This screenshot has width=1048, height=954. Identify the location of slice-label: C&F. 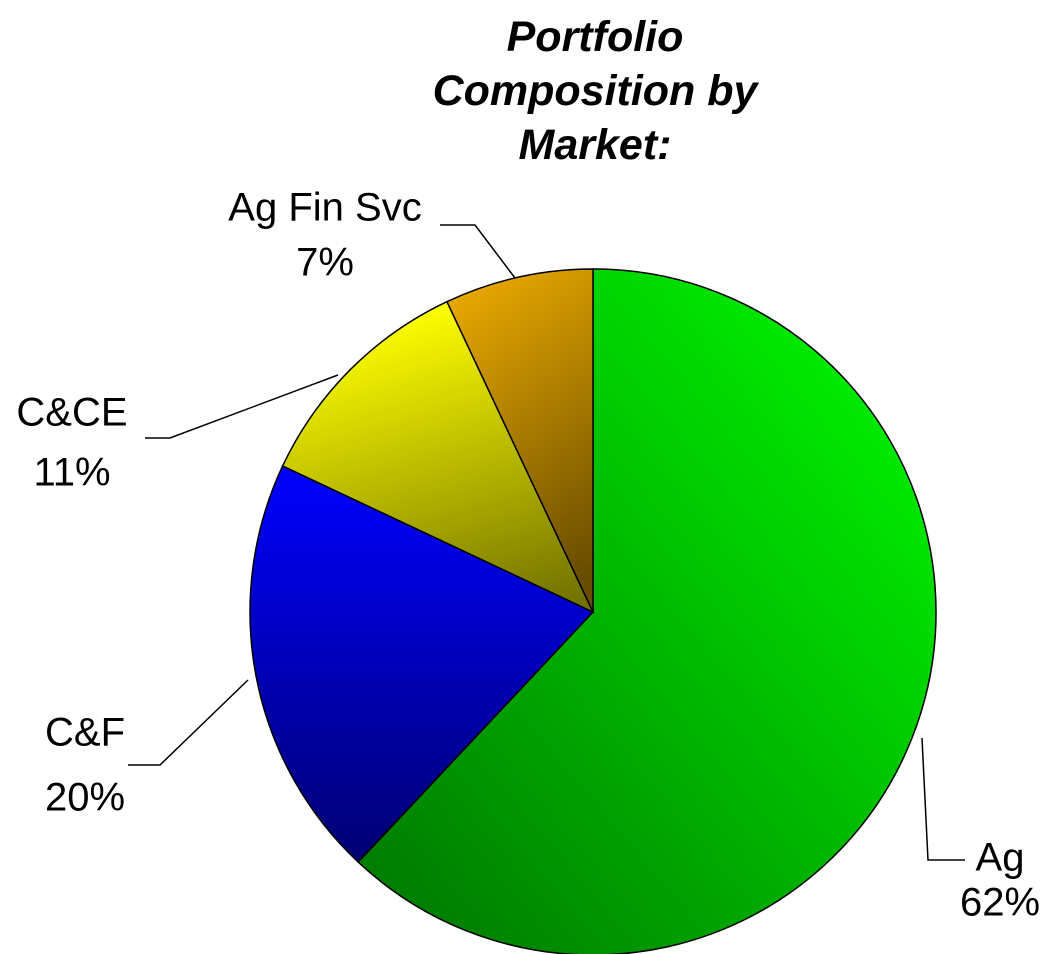
(85, 733).